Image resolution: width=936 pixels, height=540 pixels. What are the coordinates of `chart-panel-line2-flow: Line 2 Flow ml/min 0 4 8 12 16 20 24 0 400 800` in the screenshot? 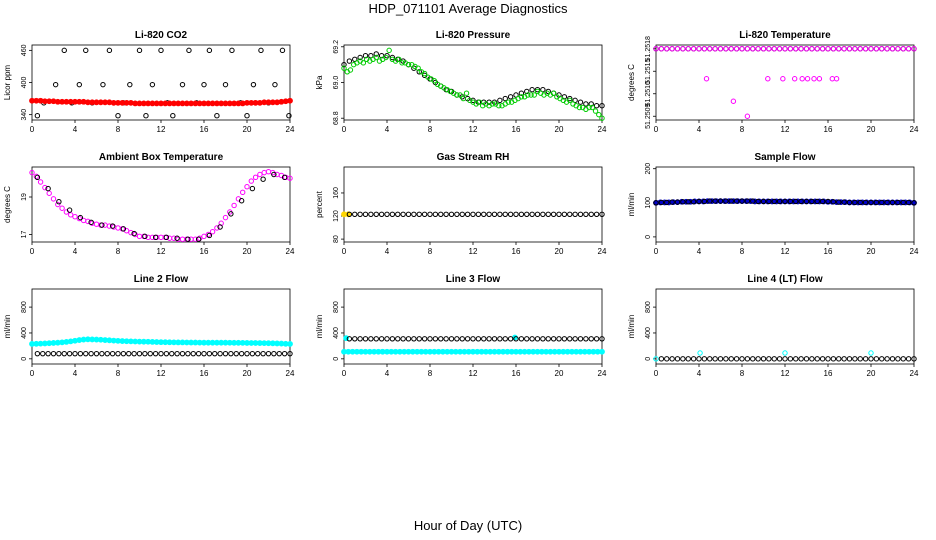 It's located at (149, 326).